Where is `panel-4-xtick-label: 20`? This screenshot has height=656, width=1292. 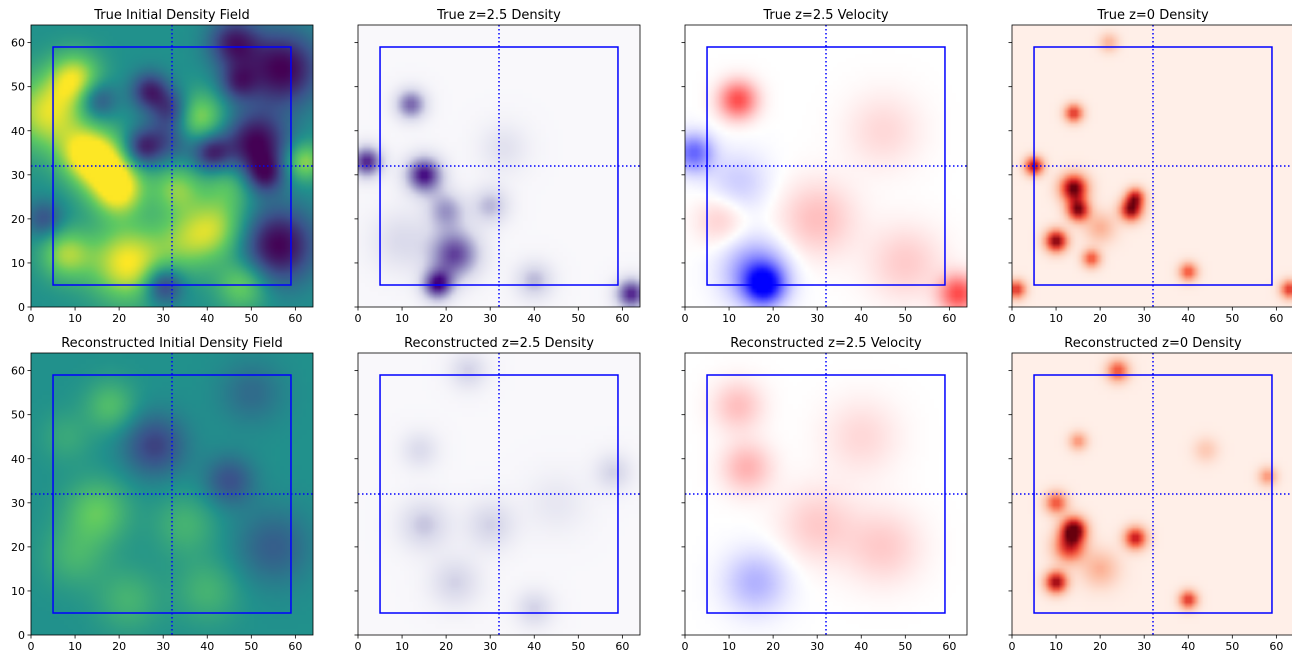 panel-4-xtick-label: 20 is located at coordinates (1100, 318).